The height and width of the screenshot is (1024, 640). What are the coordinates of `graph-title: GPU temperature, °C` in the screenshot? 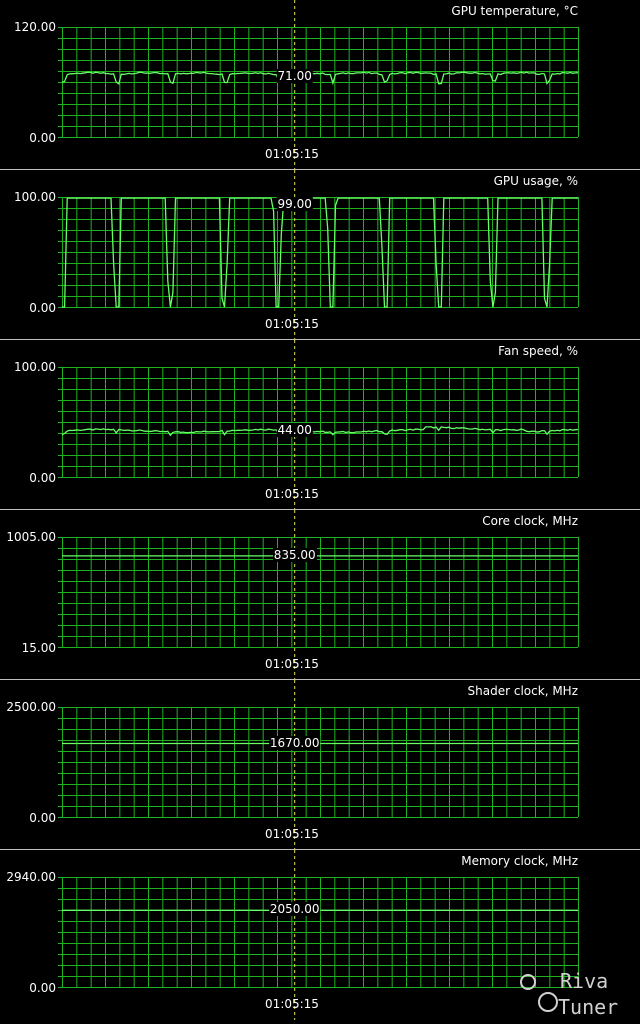 It's located at (514, 11).